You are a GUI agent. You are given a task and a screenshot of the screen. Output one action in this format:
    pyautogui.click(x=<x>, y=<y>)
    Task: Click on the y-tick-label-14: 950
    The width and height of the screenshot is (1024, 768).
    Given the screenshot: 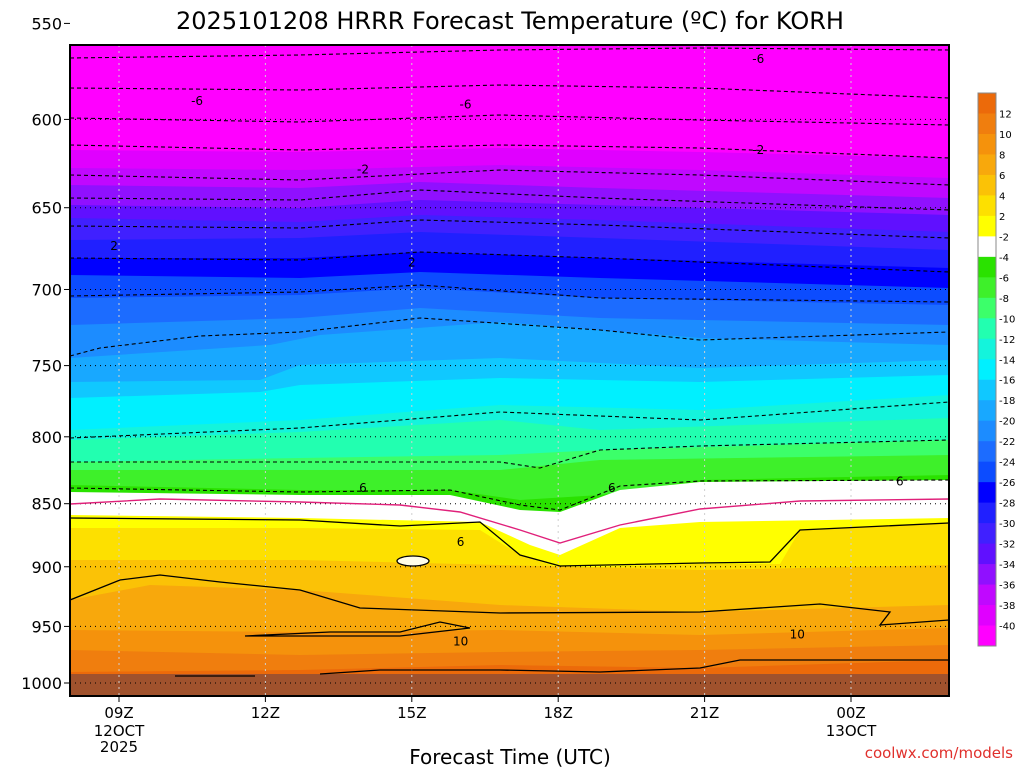 What is the action you would take?
    pyautogui.click(x=46, y=626)
    